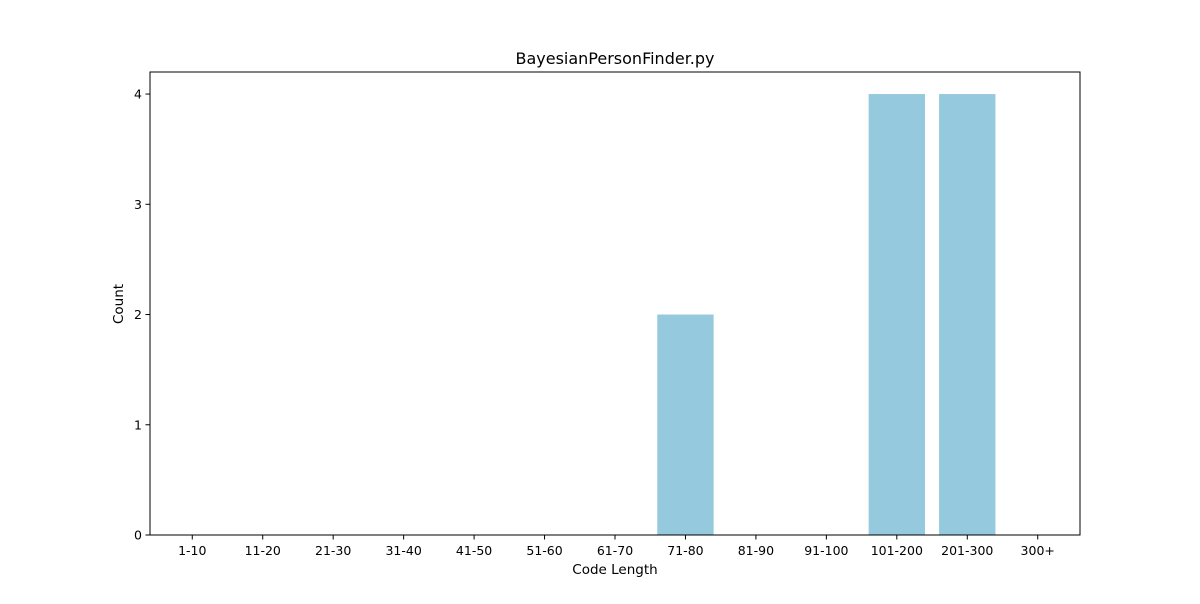  I want to click on y-tick-label: 1, so click(138, 424).